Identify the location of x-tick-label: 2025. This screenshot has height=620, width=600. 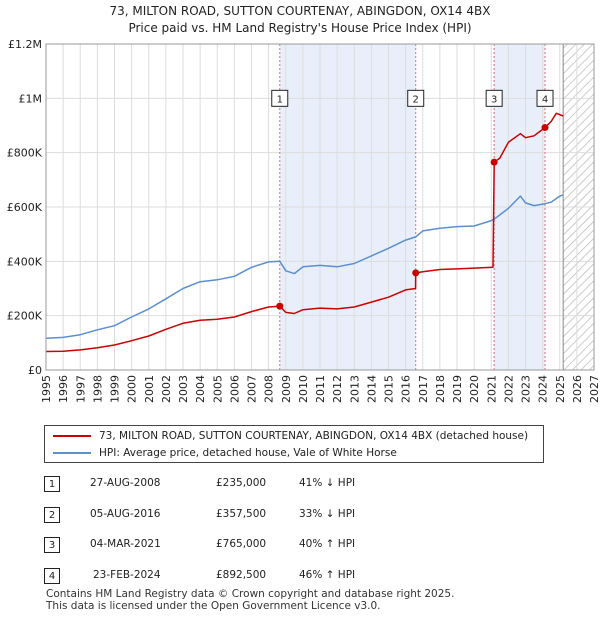
(560, 389).